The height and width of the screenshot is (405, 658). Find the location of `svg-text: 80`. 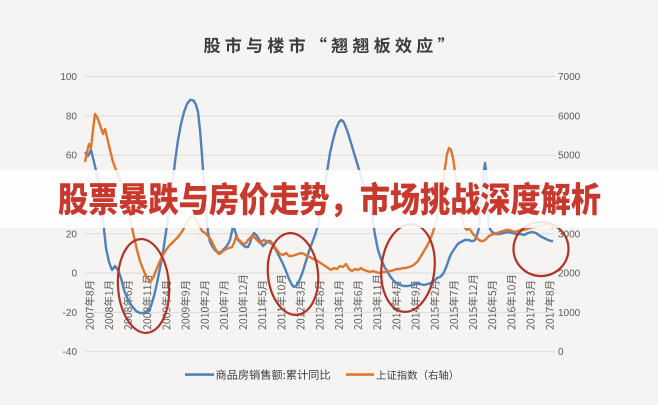

svg-text: 80 is located at coordinates (72, 116).